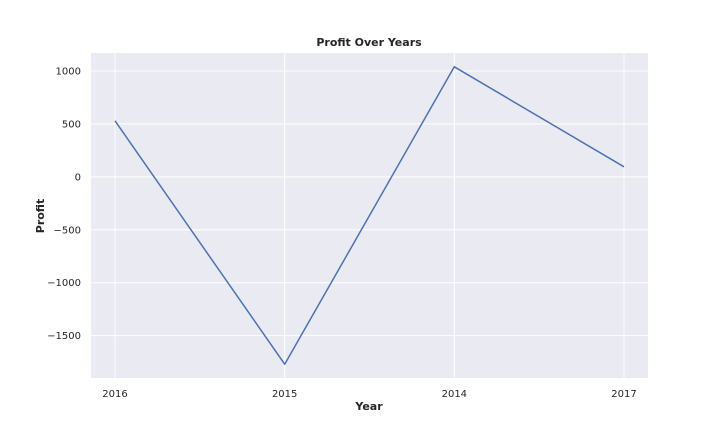 This screenshot has height=432, width=720. Describe the element at coordinates (64, 283) in the screenshot. I see `y-tick-label: −1000` at that location.